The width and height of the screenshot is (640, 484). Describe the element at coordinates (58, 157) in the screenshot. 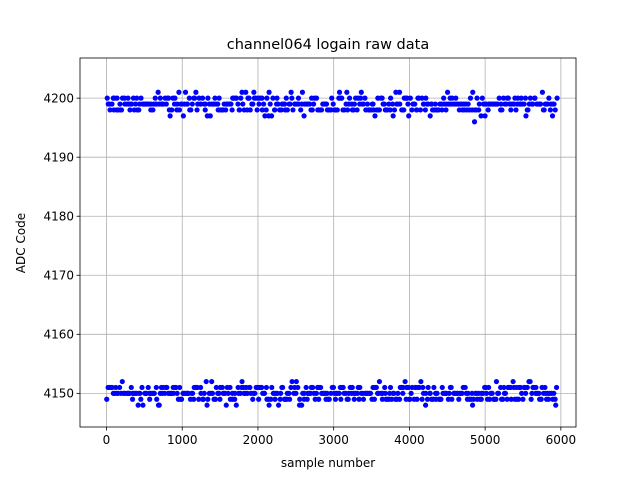

I see `y-tick-label: 4190` at that location.